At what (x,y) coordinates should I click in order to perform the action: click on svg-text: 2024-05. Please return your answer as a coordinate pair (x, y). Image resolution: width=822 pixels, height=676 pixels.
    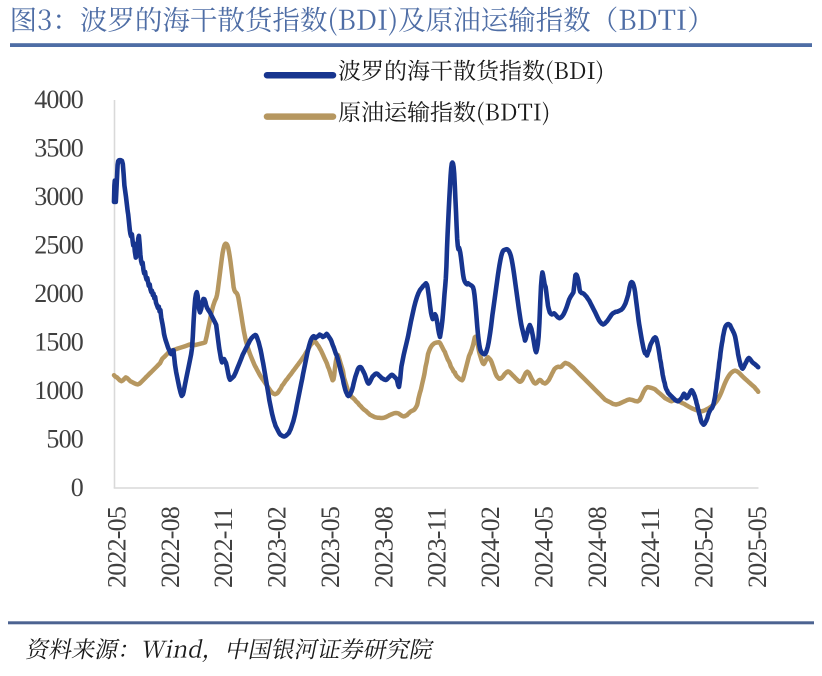
    Looking at the image, I should click on (543, 547).